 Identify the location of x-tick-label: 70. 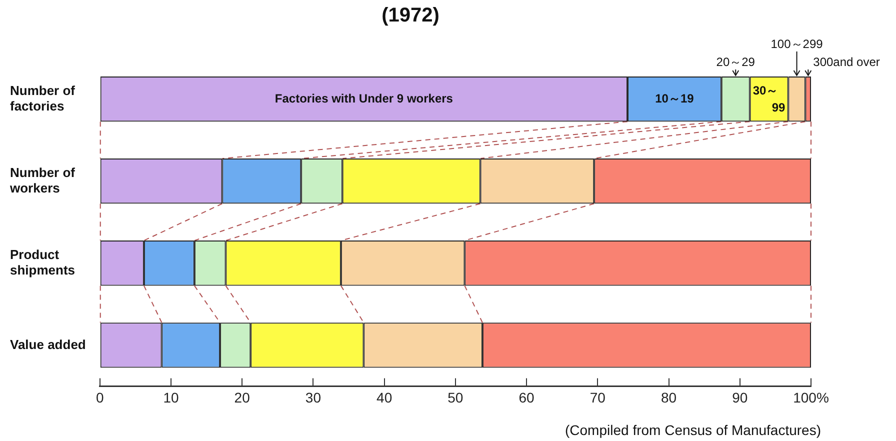
(598, 397).